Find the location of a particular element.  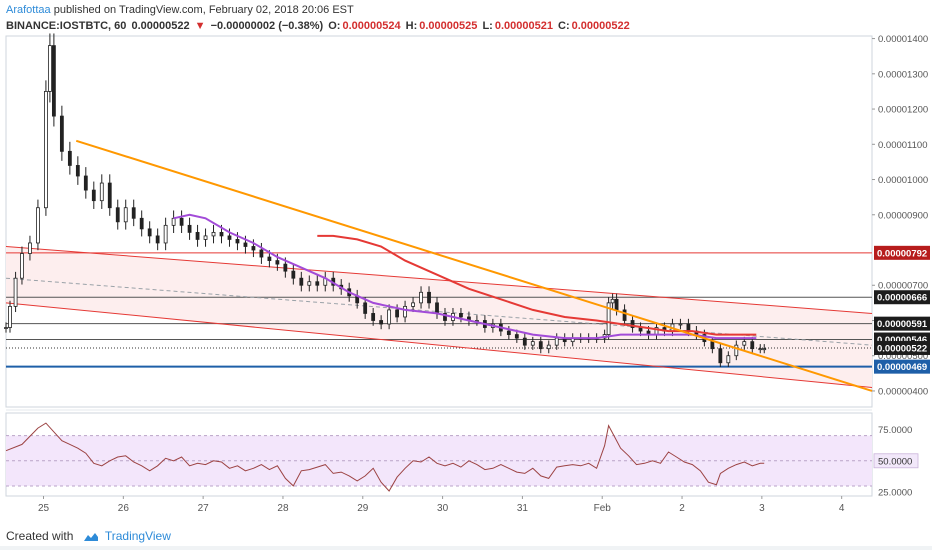

x-axis-tick-label: 27 is located at coordinates (204, 508).